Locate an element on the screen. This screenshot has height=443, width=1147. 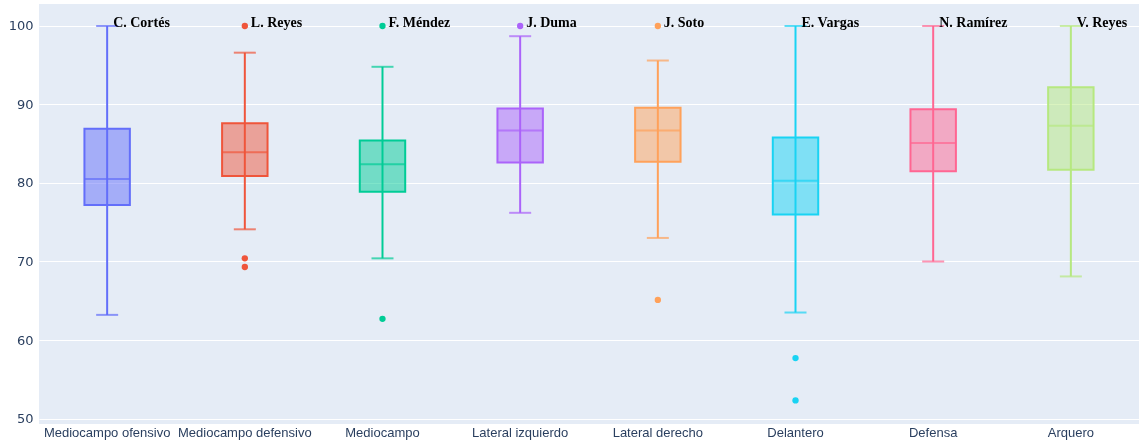
y-tick-label: 60 is located at coordinates (25, 340).